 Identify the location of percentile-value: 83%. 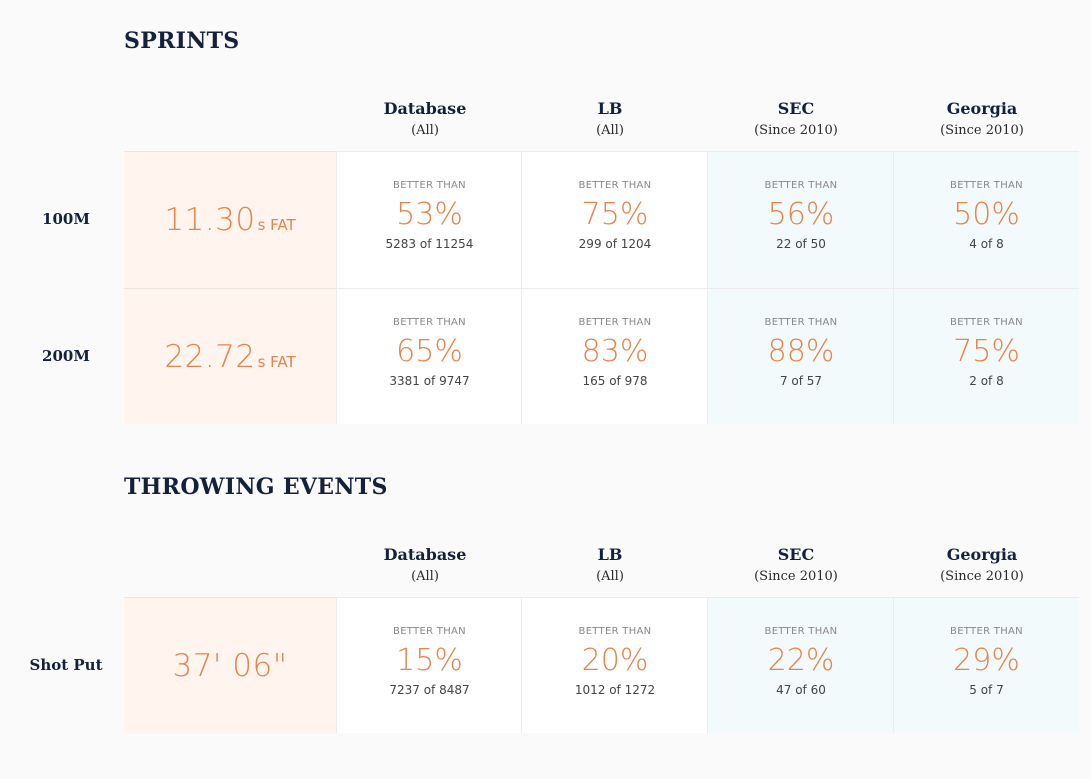
(615, 351).